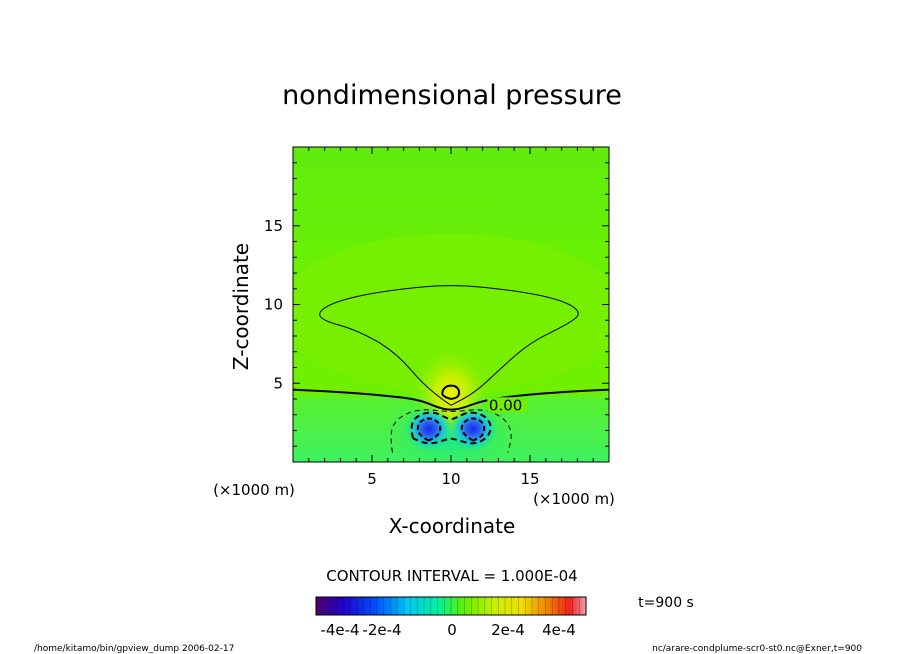 This screenshot has height=654, width=904. I want to click on colorbar-ticks: -4e-4 -2e-4 0 2e-4 4e-4, so click(451, 618).